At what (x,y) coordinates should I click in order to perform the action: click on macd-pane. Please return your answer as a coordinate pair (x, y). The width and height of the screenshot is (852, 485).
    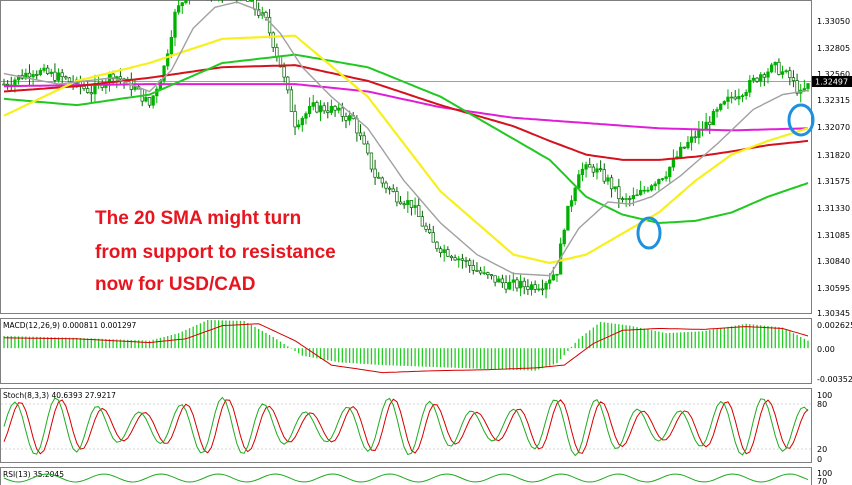
    Looking at the image, I should click on (406, 351).